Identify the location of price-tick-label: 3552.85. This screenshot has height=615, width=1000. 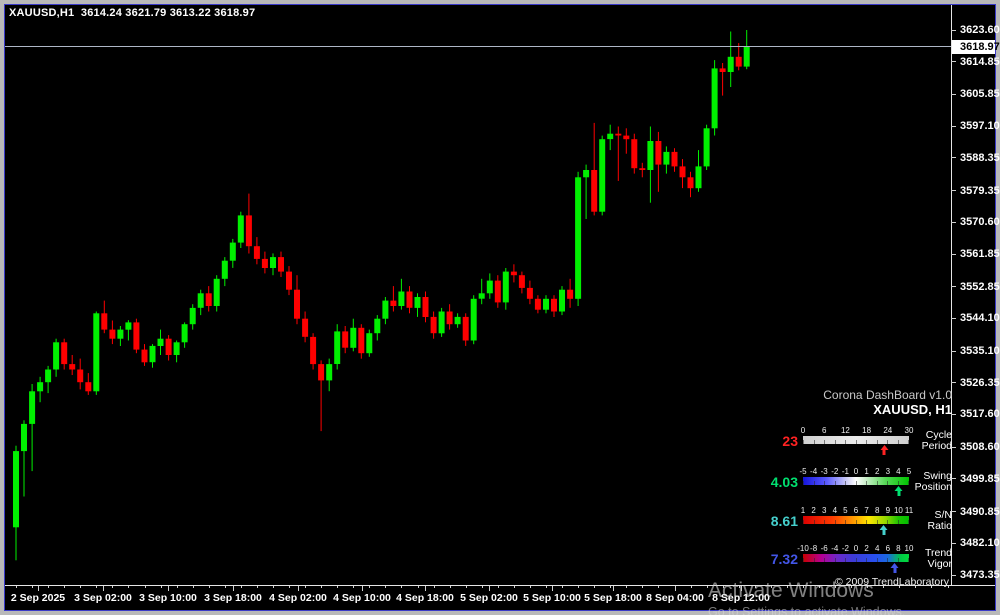
(980, 287).